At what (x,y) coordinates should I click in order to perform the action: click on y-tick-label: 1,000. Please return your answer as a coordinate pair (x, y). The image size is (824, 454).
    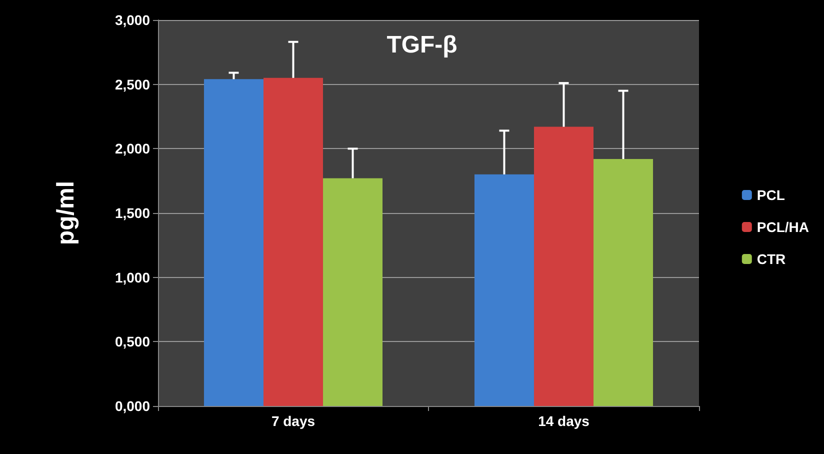
    Looking at the image, I should click on (132, 277).